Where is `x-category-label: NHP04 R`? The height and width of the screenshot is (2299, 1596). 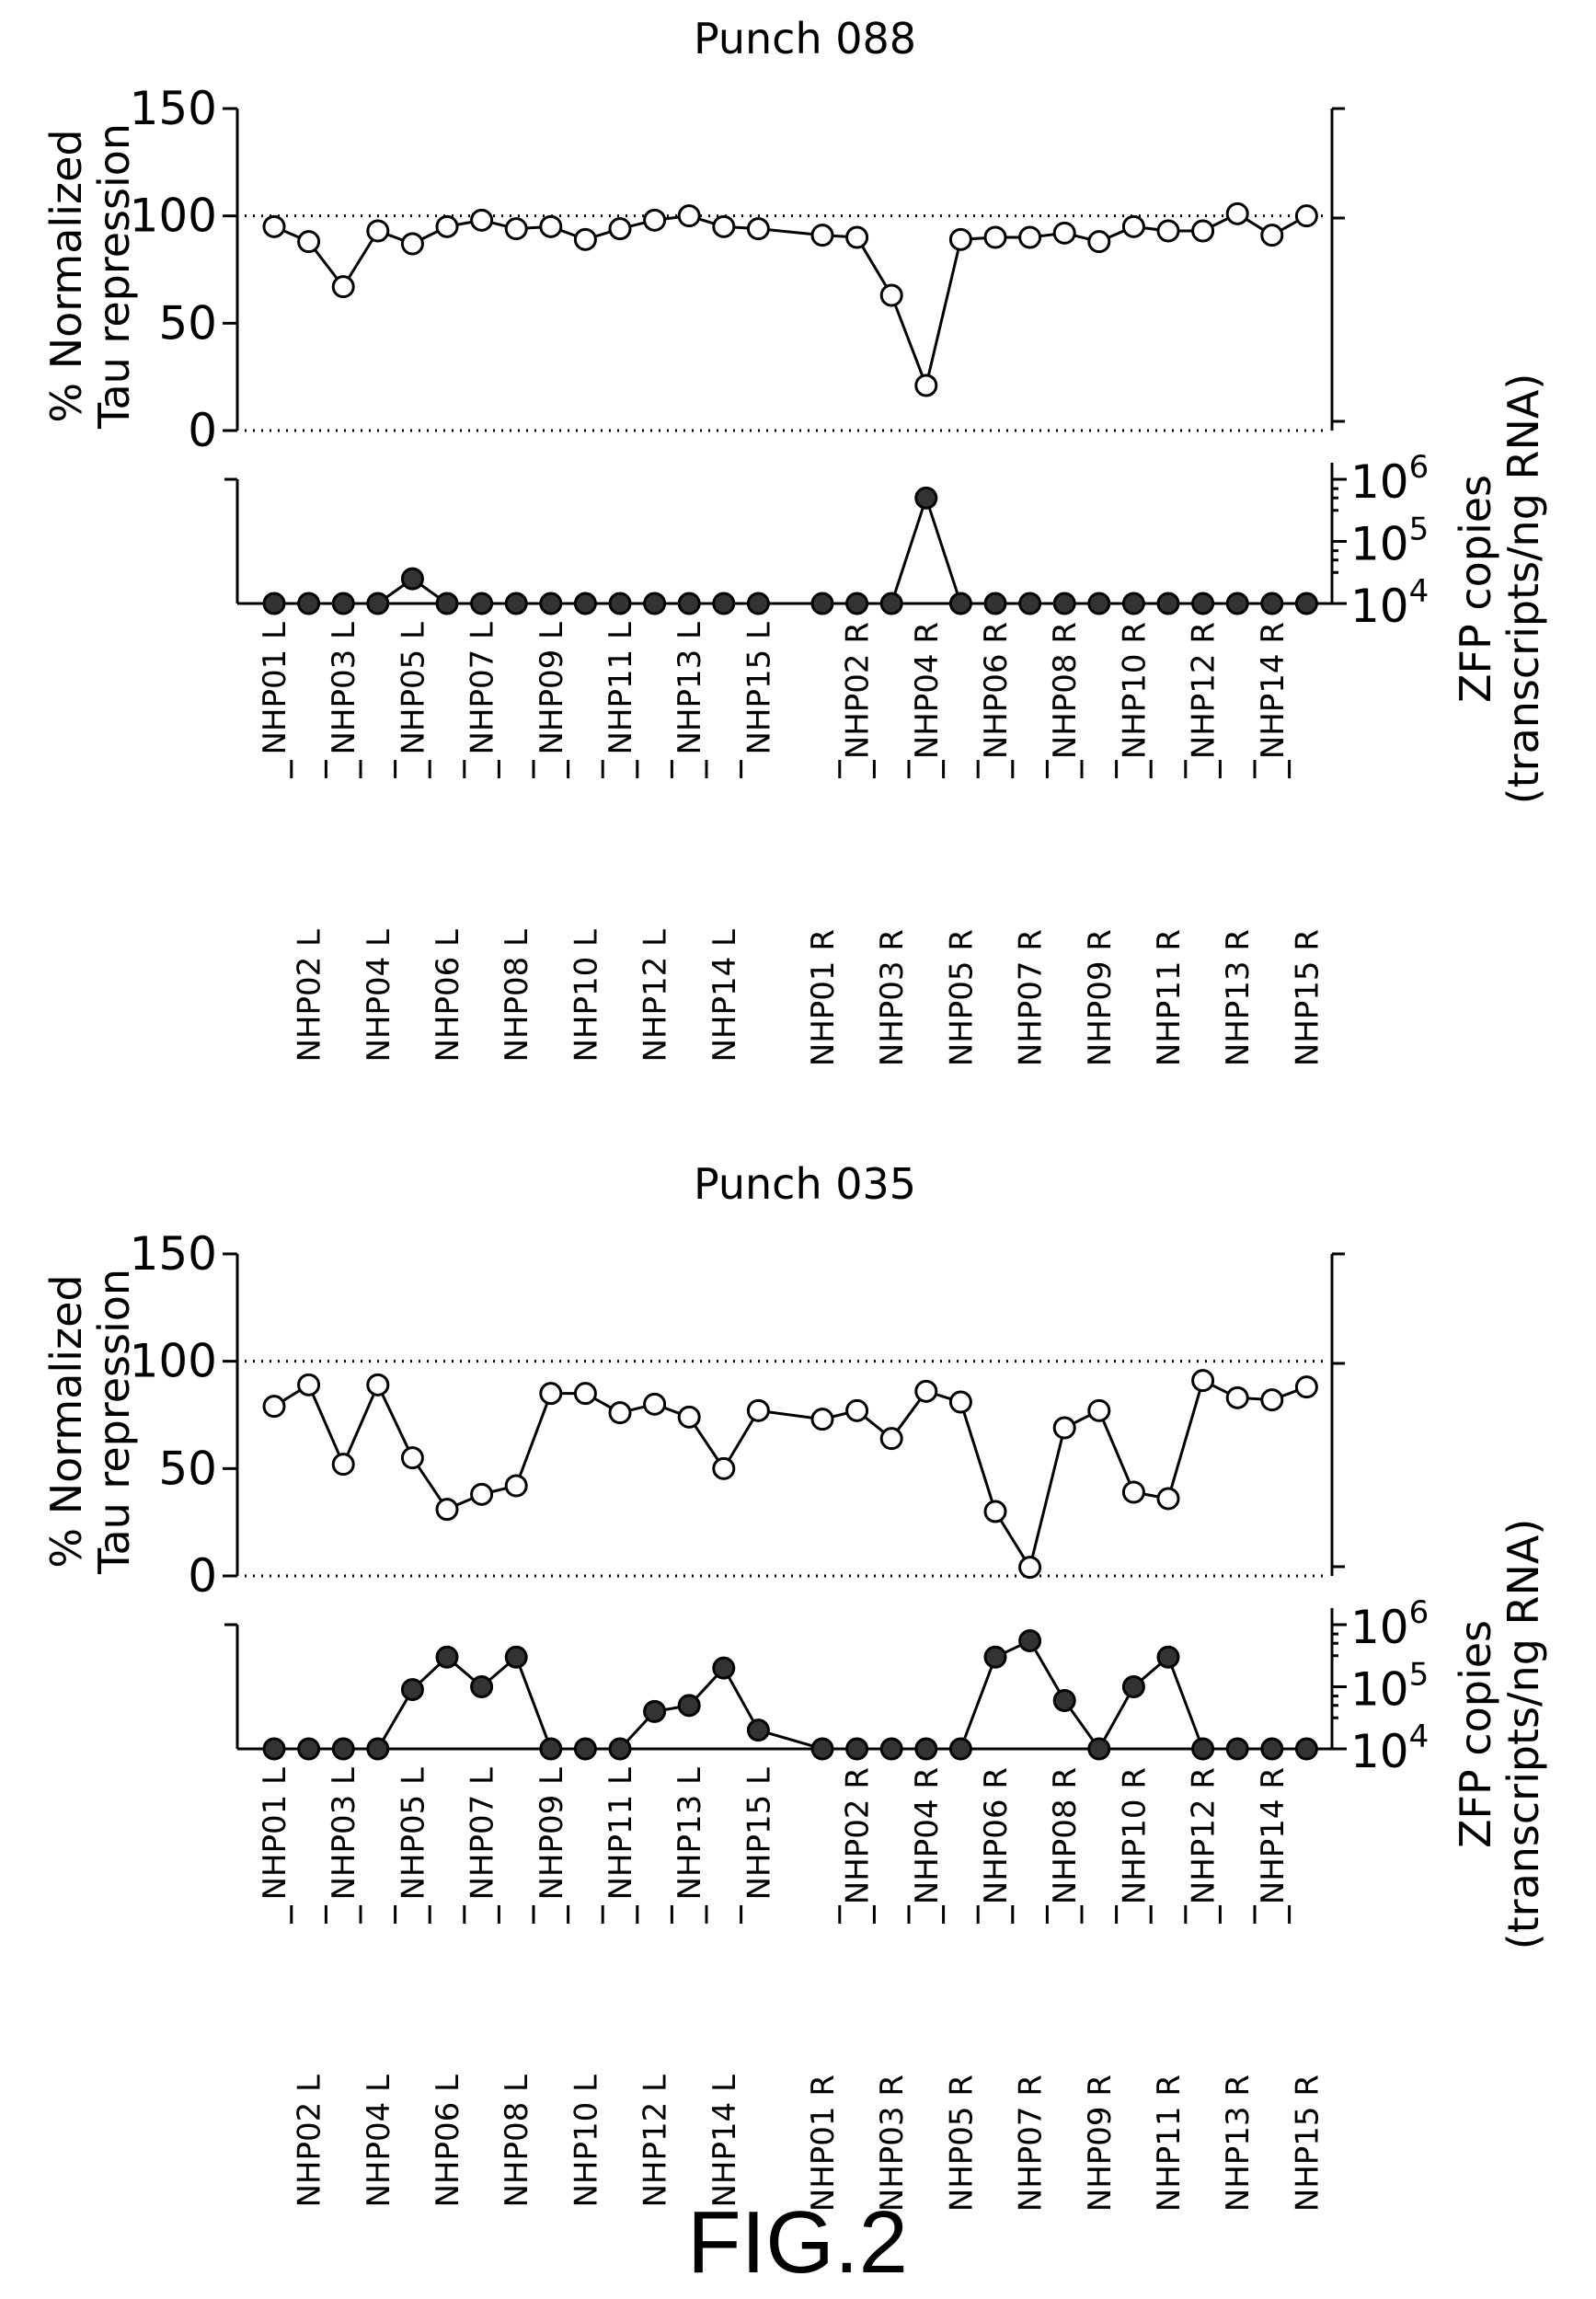 x-category-label: NHP04 R is located at coordinates (928, 690).